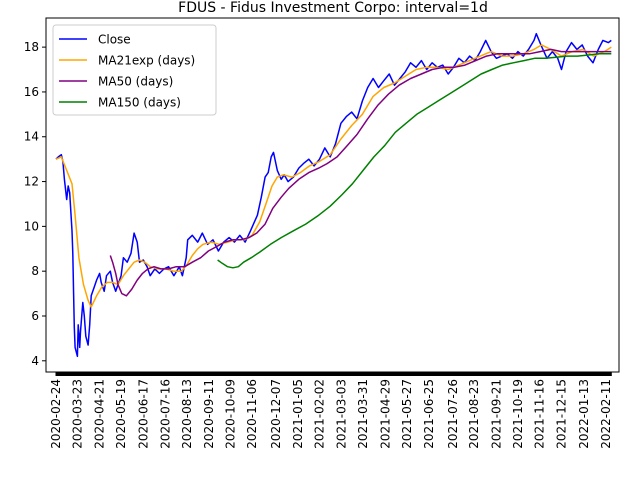  Describe the element at coordinates (143, 414) in the screenshot. I see `x-tick-label: 2020-06-17` at that location.